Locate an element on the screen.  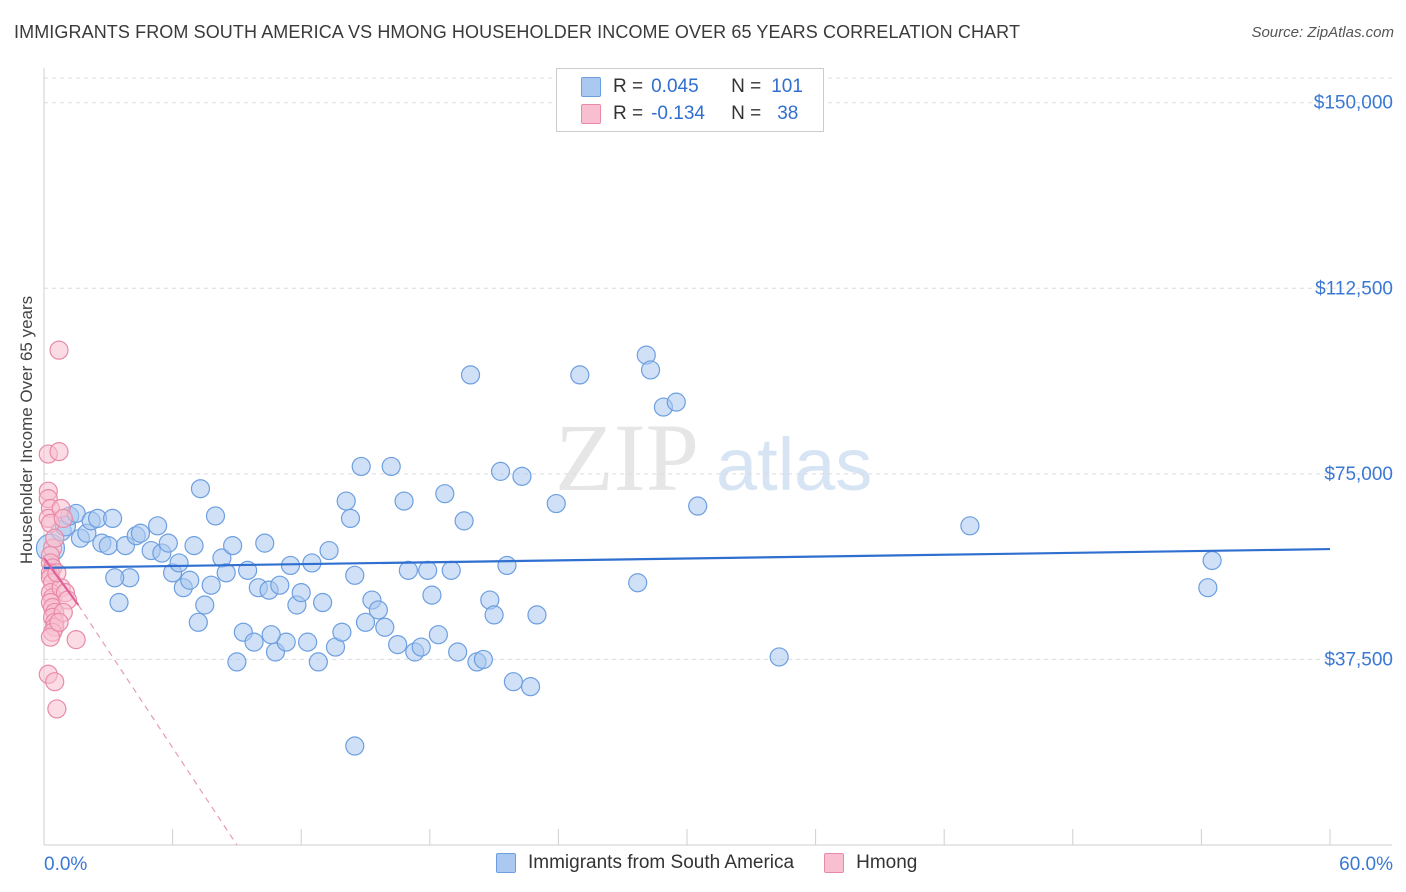
legend-r-value: 0.045 is located at coordinates (675, 86).